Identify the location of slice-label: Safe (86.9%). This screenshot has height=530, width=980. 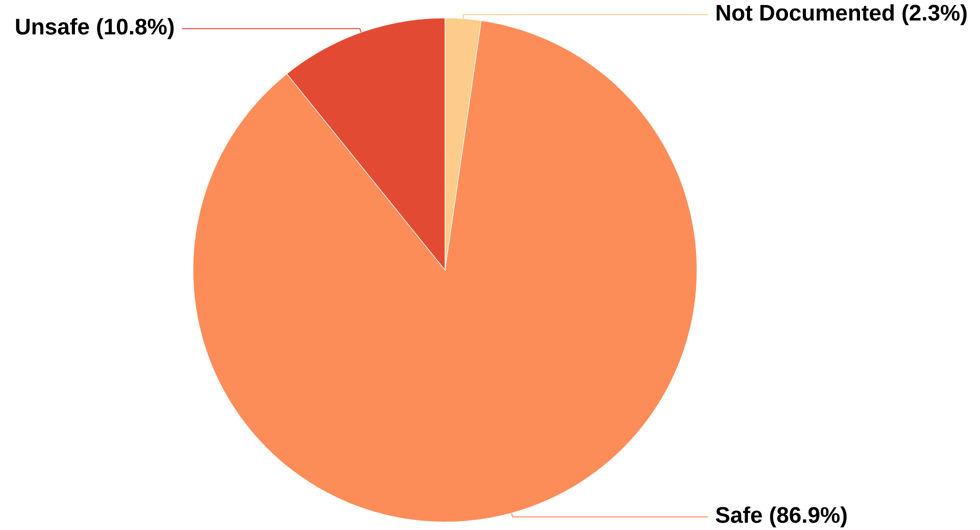
(781, 517).